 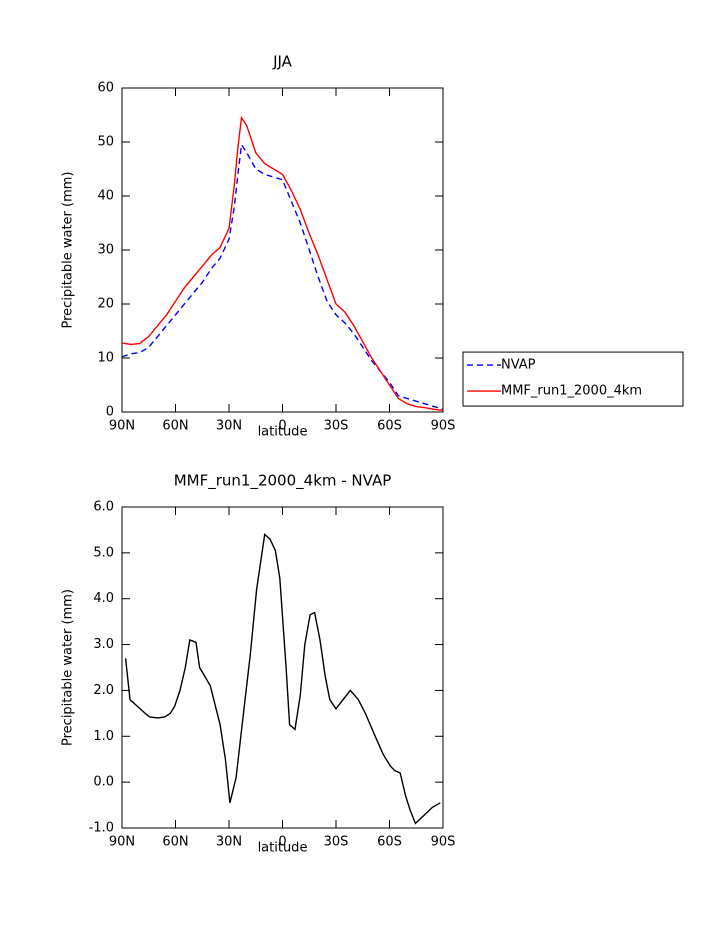 I want to click on chart-title: MMF_run1_2000_4km - NVAP, so click(x=283, y=481).